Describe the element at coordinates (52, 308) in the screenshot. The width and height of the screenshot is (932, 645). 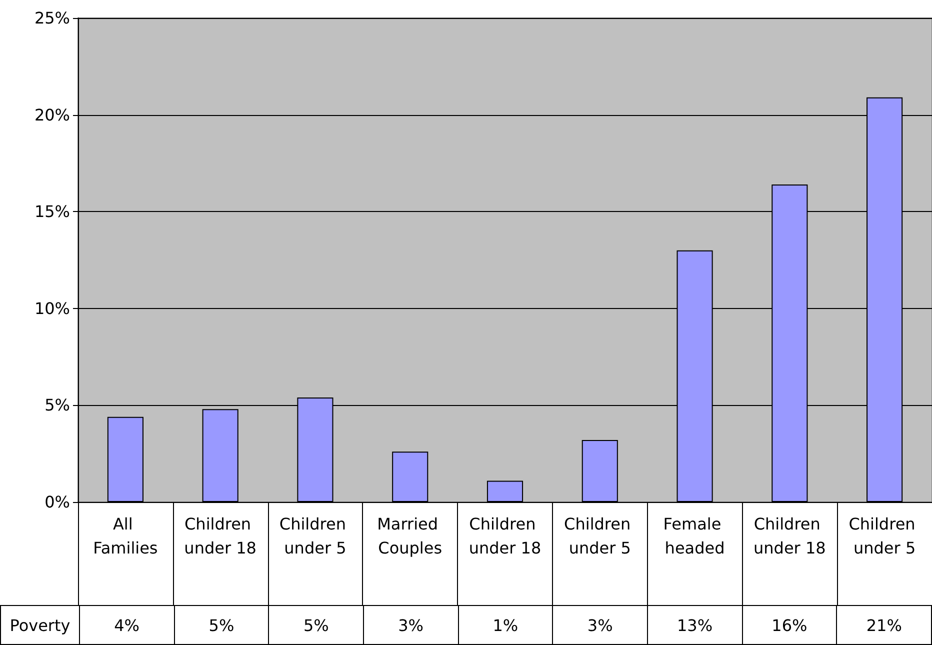
I see `y-tick-label: 10%` at that location.